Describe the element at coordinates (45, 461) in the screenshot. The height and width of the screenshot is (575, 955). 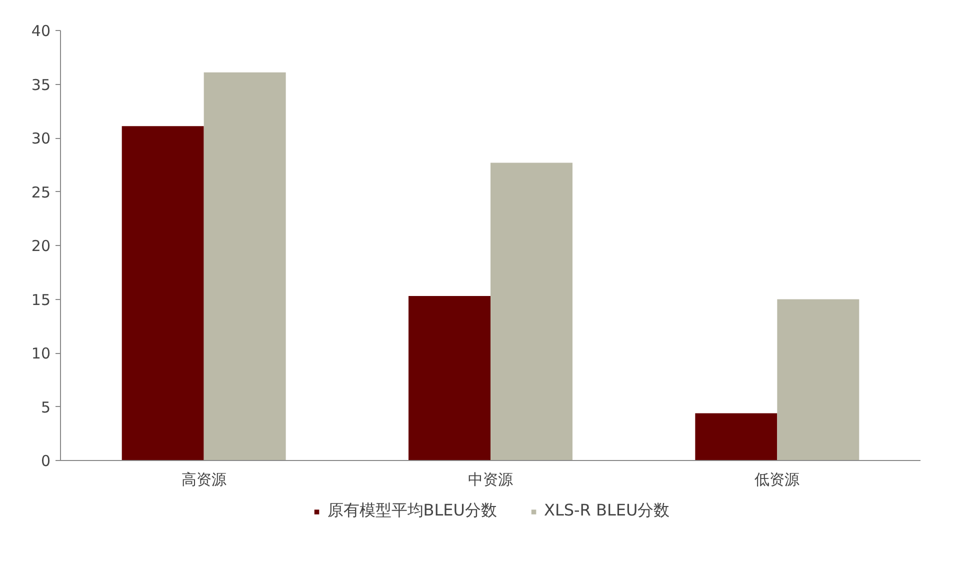
I see `y-tick-label: 0` at that location.